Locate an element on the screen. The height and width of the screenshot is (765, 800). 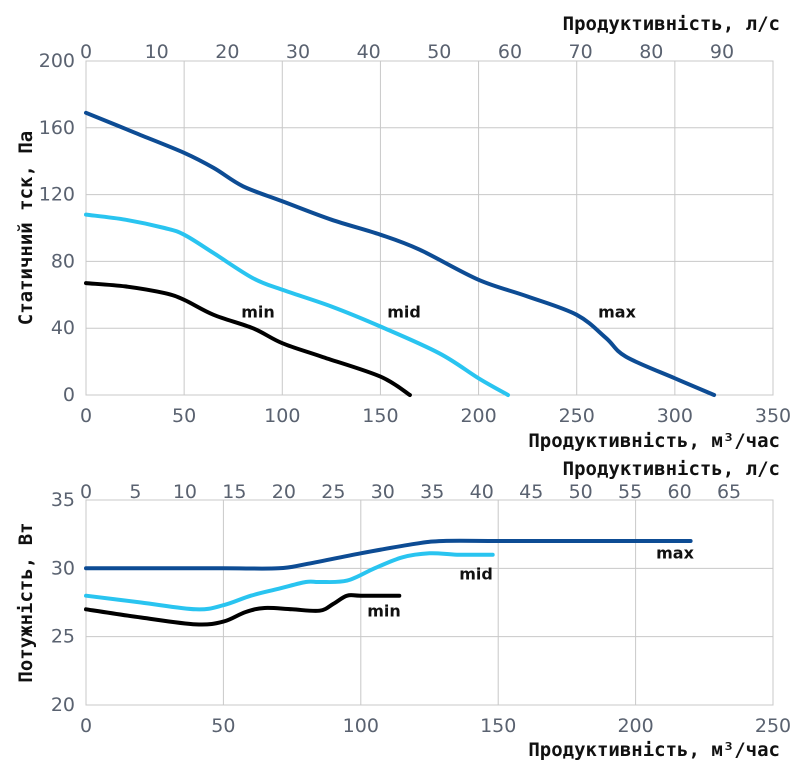
y-tick-label: 40 is located at coordinates (63, 328).